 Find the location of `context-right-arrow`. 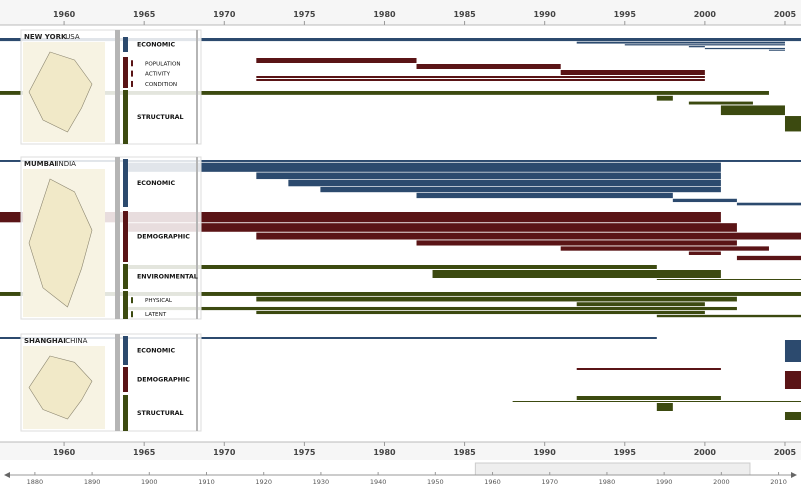

context-right-arrow is located at coordinates (794, 475).